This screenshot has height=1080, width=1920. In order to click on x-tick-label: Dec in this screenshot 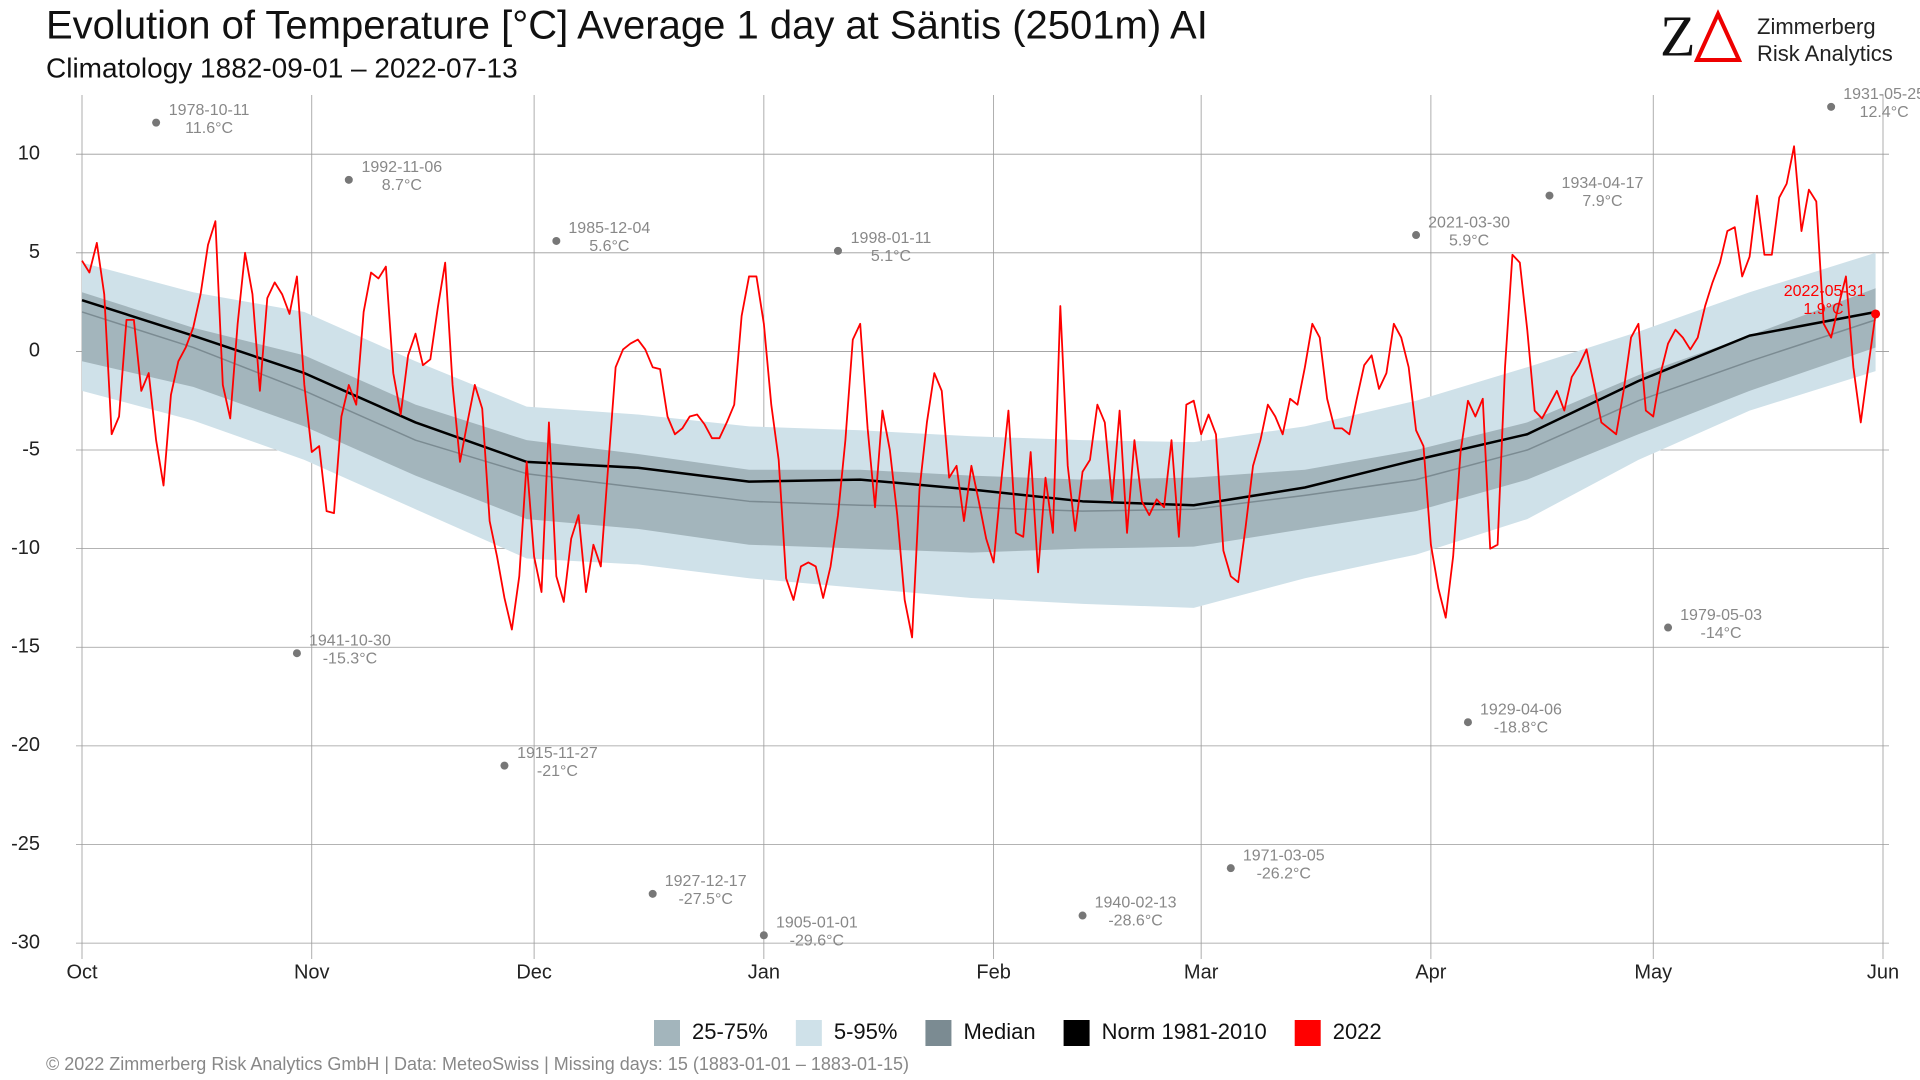, I will do `click(534, 972)`.